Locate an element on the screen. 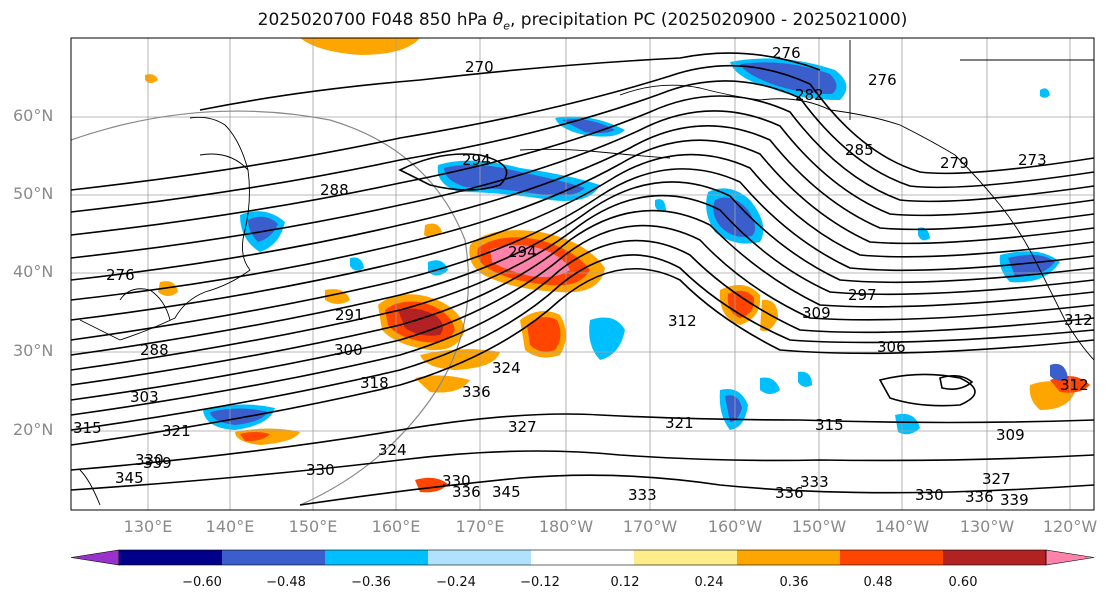 This screenshot has height=603, width=1105. contour-label: 273 is located at coordinates (1032, 160).